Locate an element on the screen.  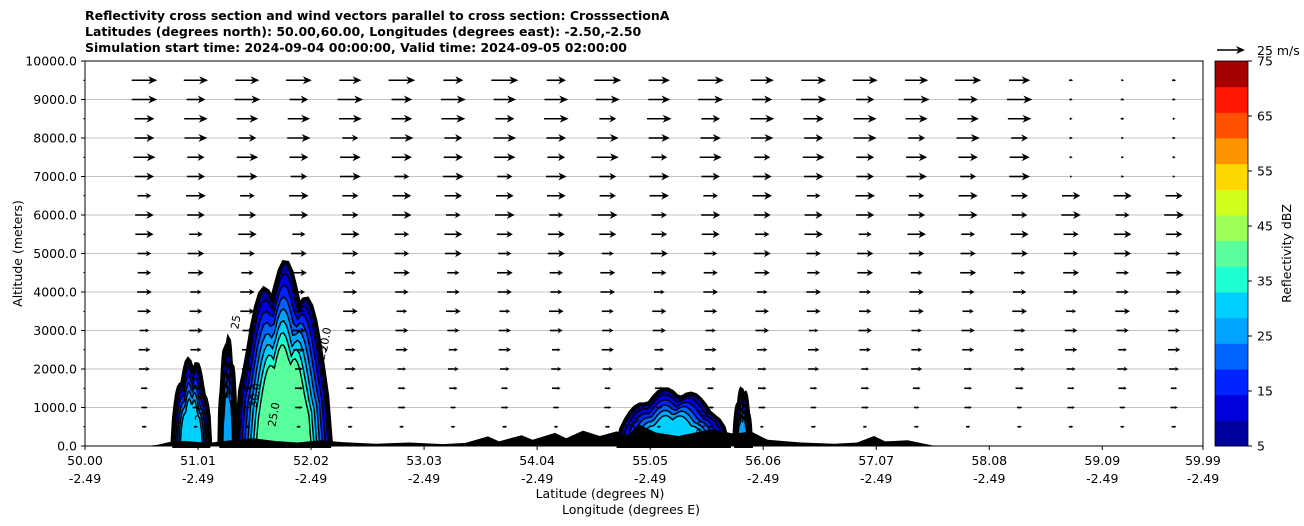
xtick-lon-label-10: -2.49 is located at coordinates (1203, 478).